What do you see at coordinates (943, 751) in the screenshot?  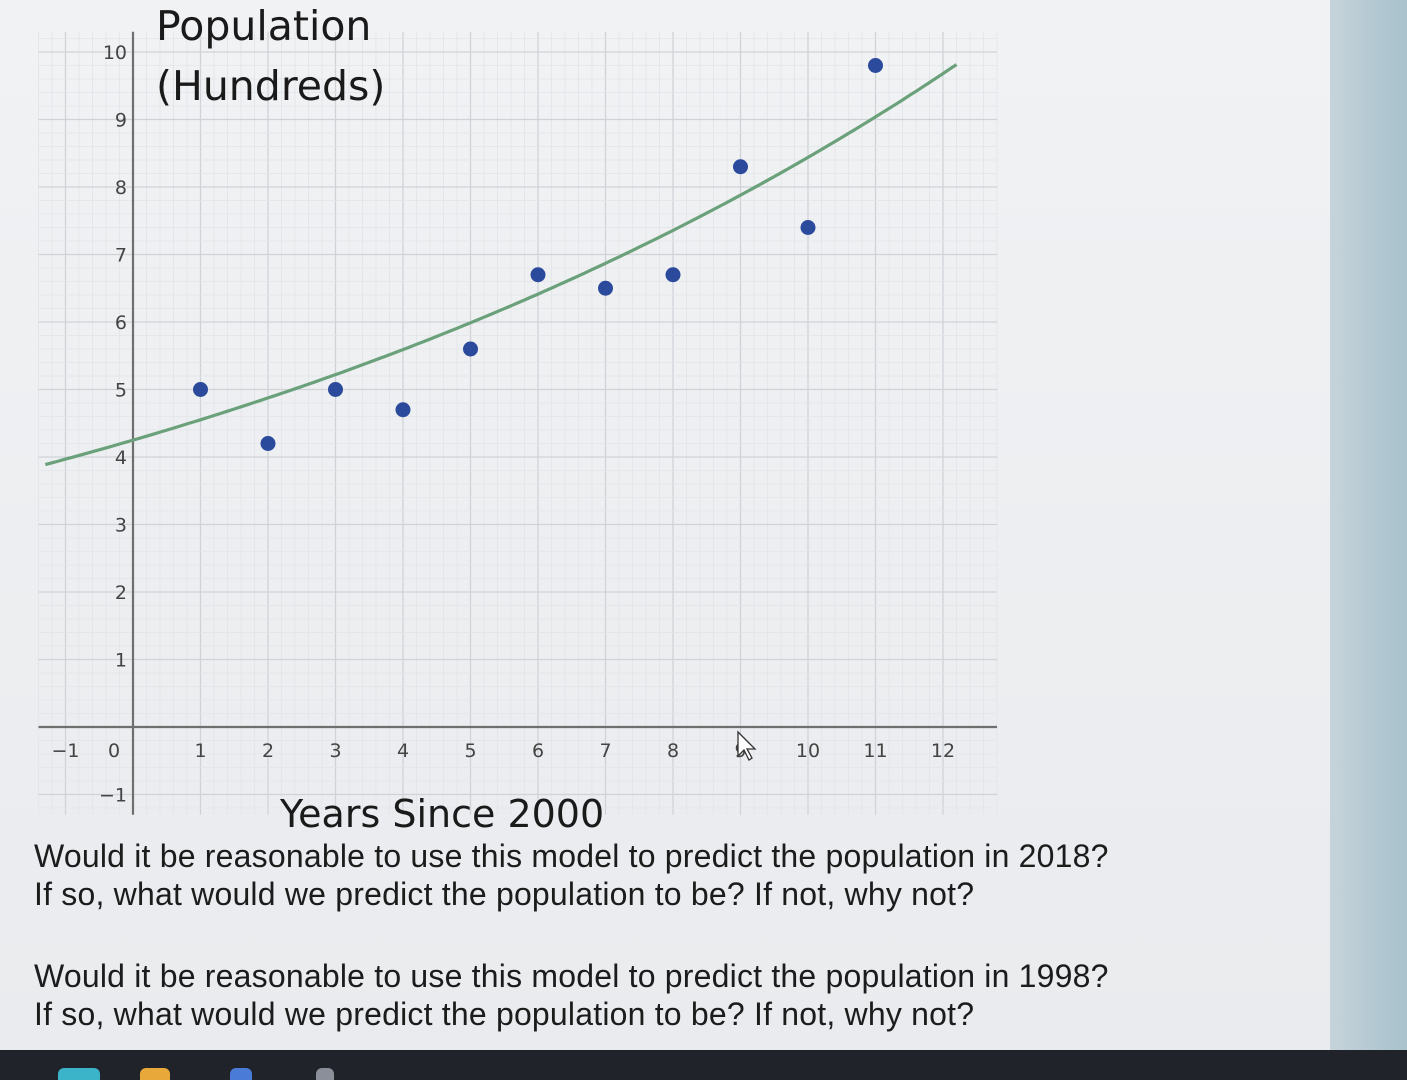 I see `x-tick-label: 12` at bounding box center [943, 751].